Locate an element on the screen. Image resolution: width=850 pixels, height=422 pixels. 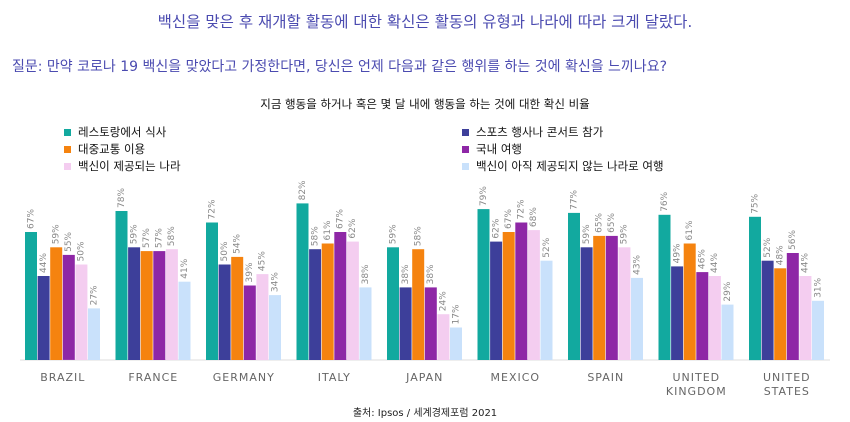
data-label: 34% is located at coordinates (275, 282).